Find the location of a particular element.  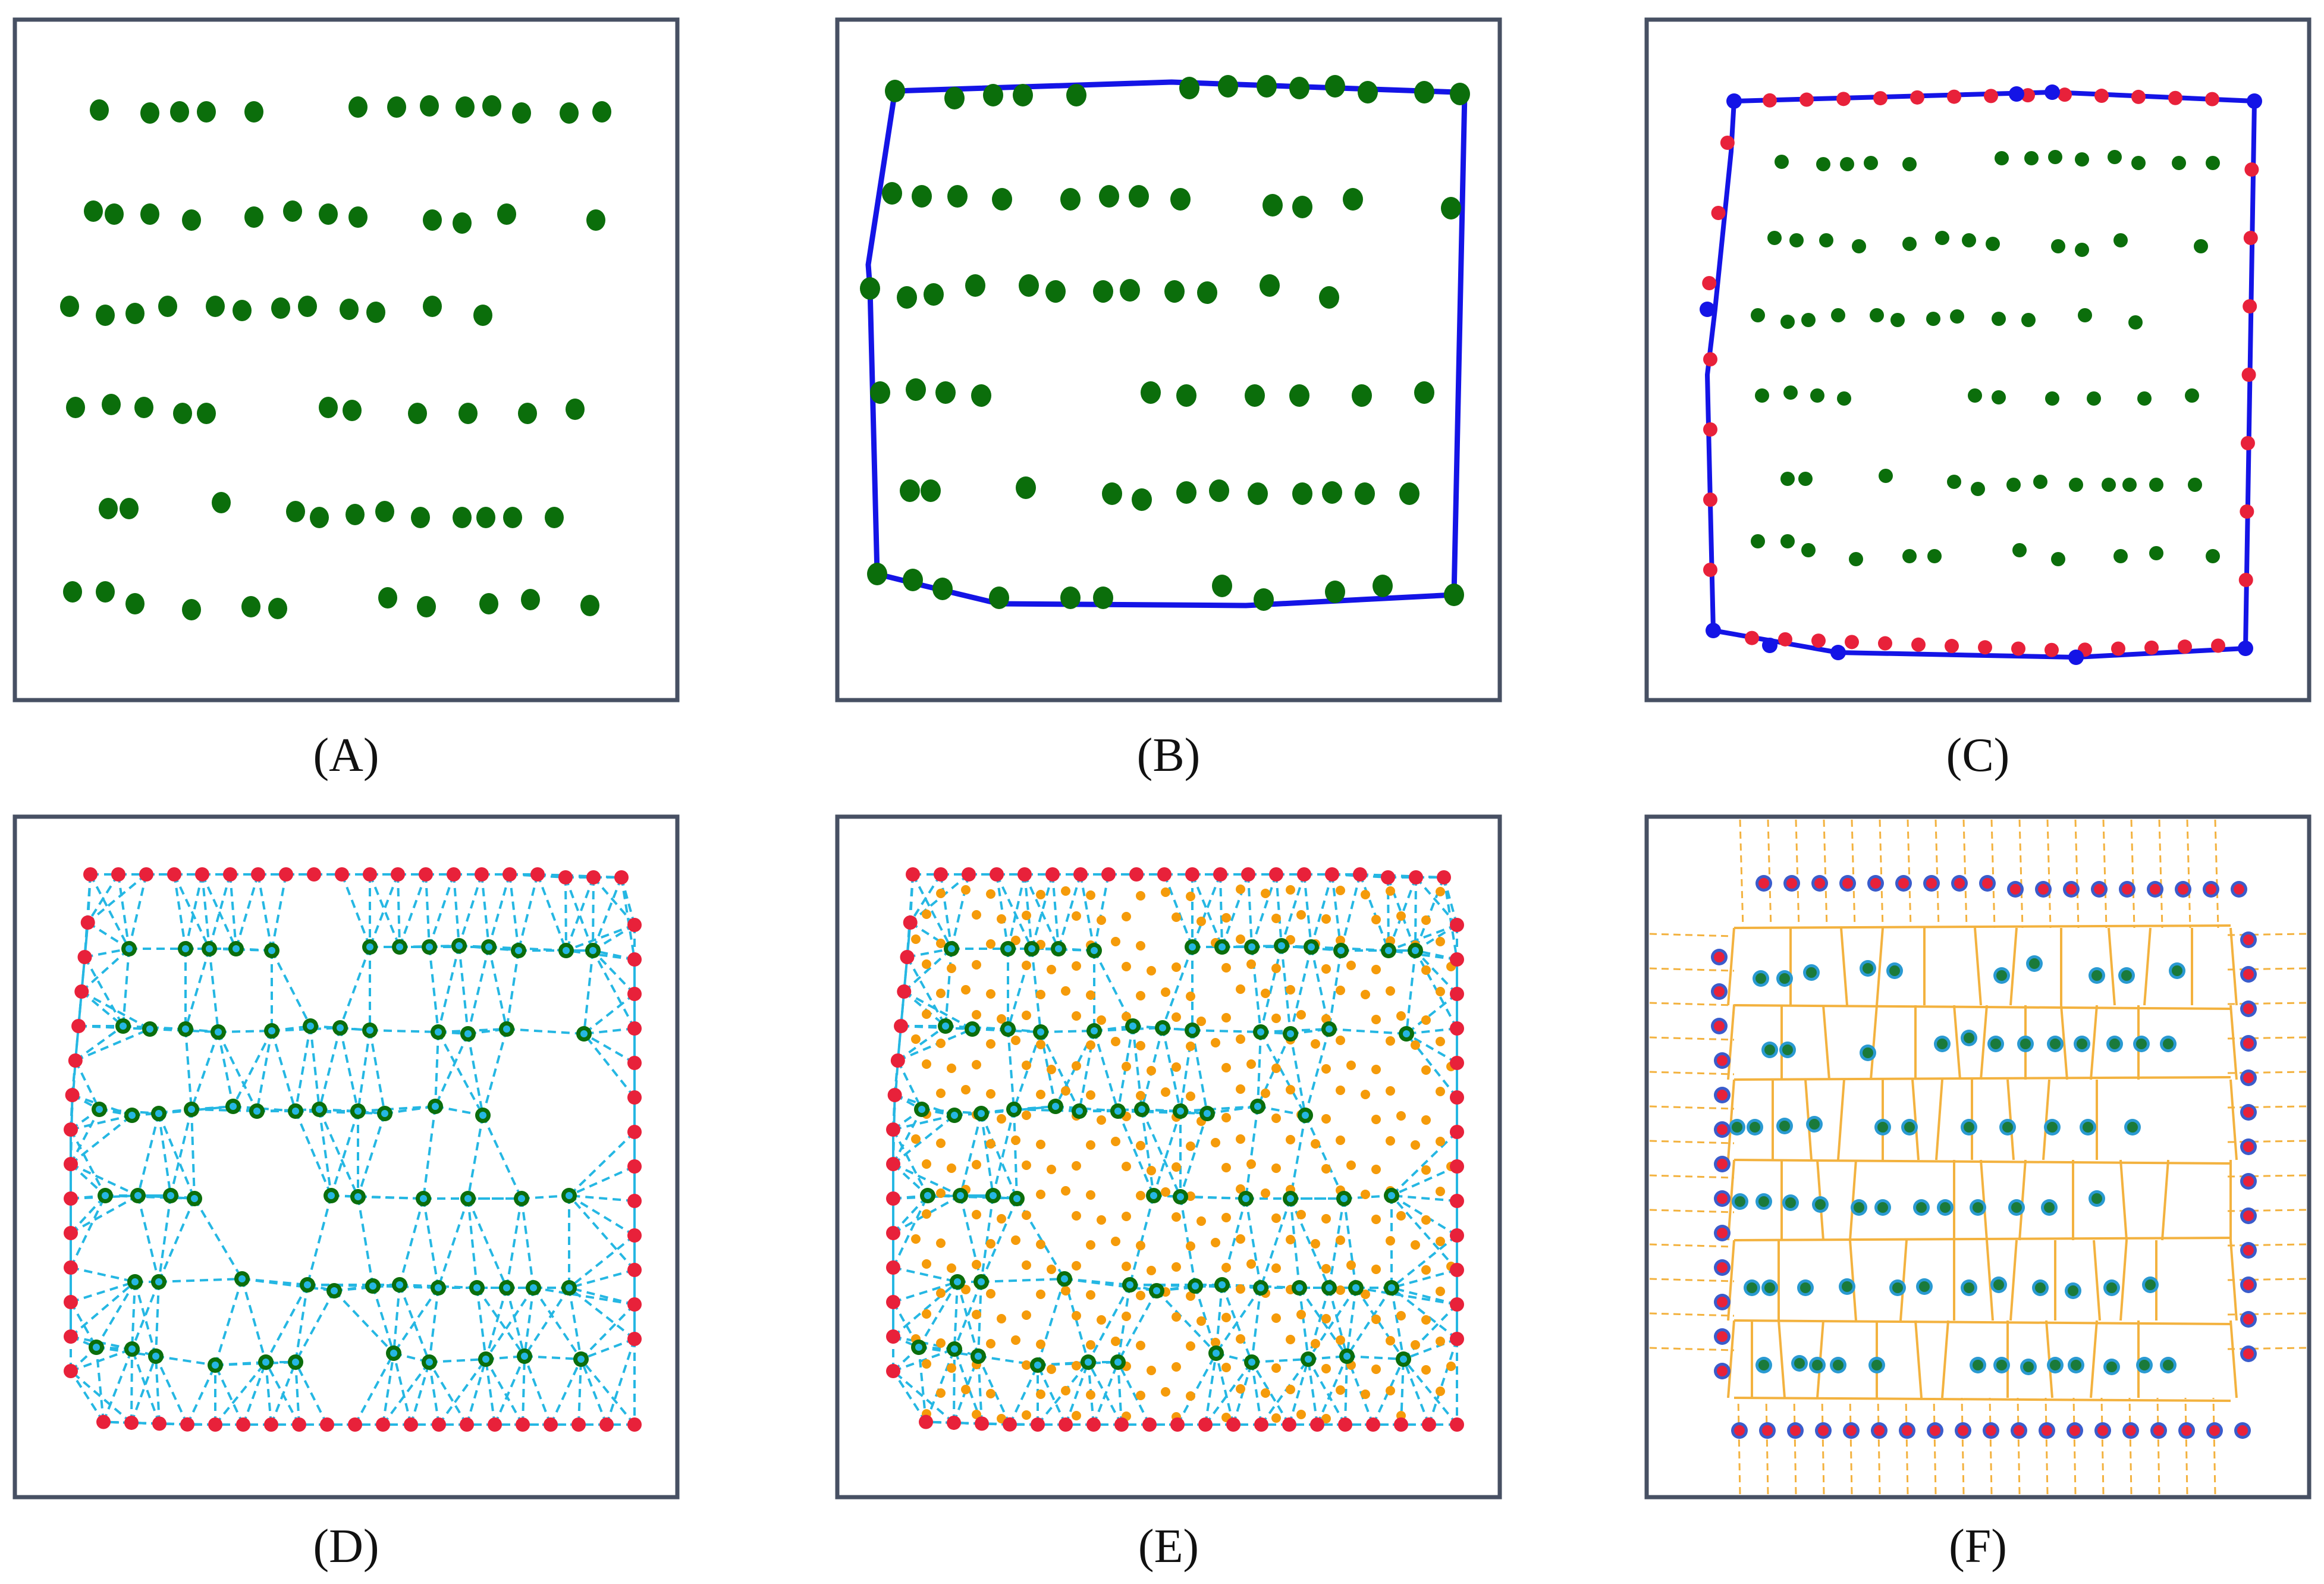

panel-frame is located at coordinates (1978, 359).